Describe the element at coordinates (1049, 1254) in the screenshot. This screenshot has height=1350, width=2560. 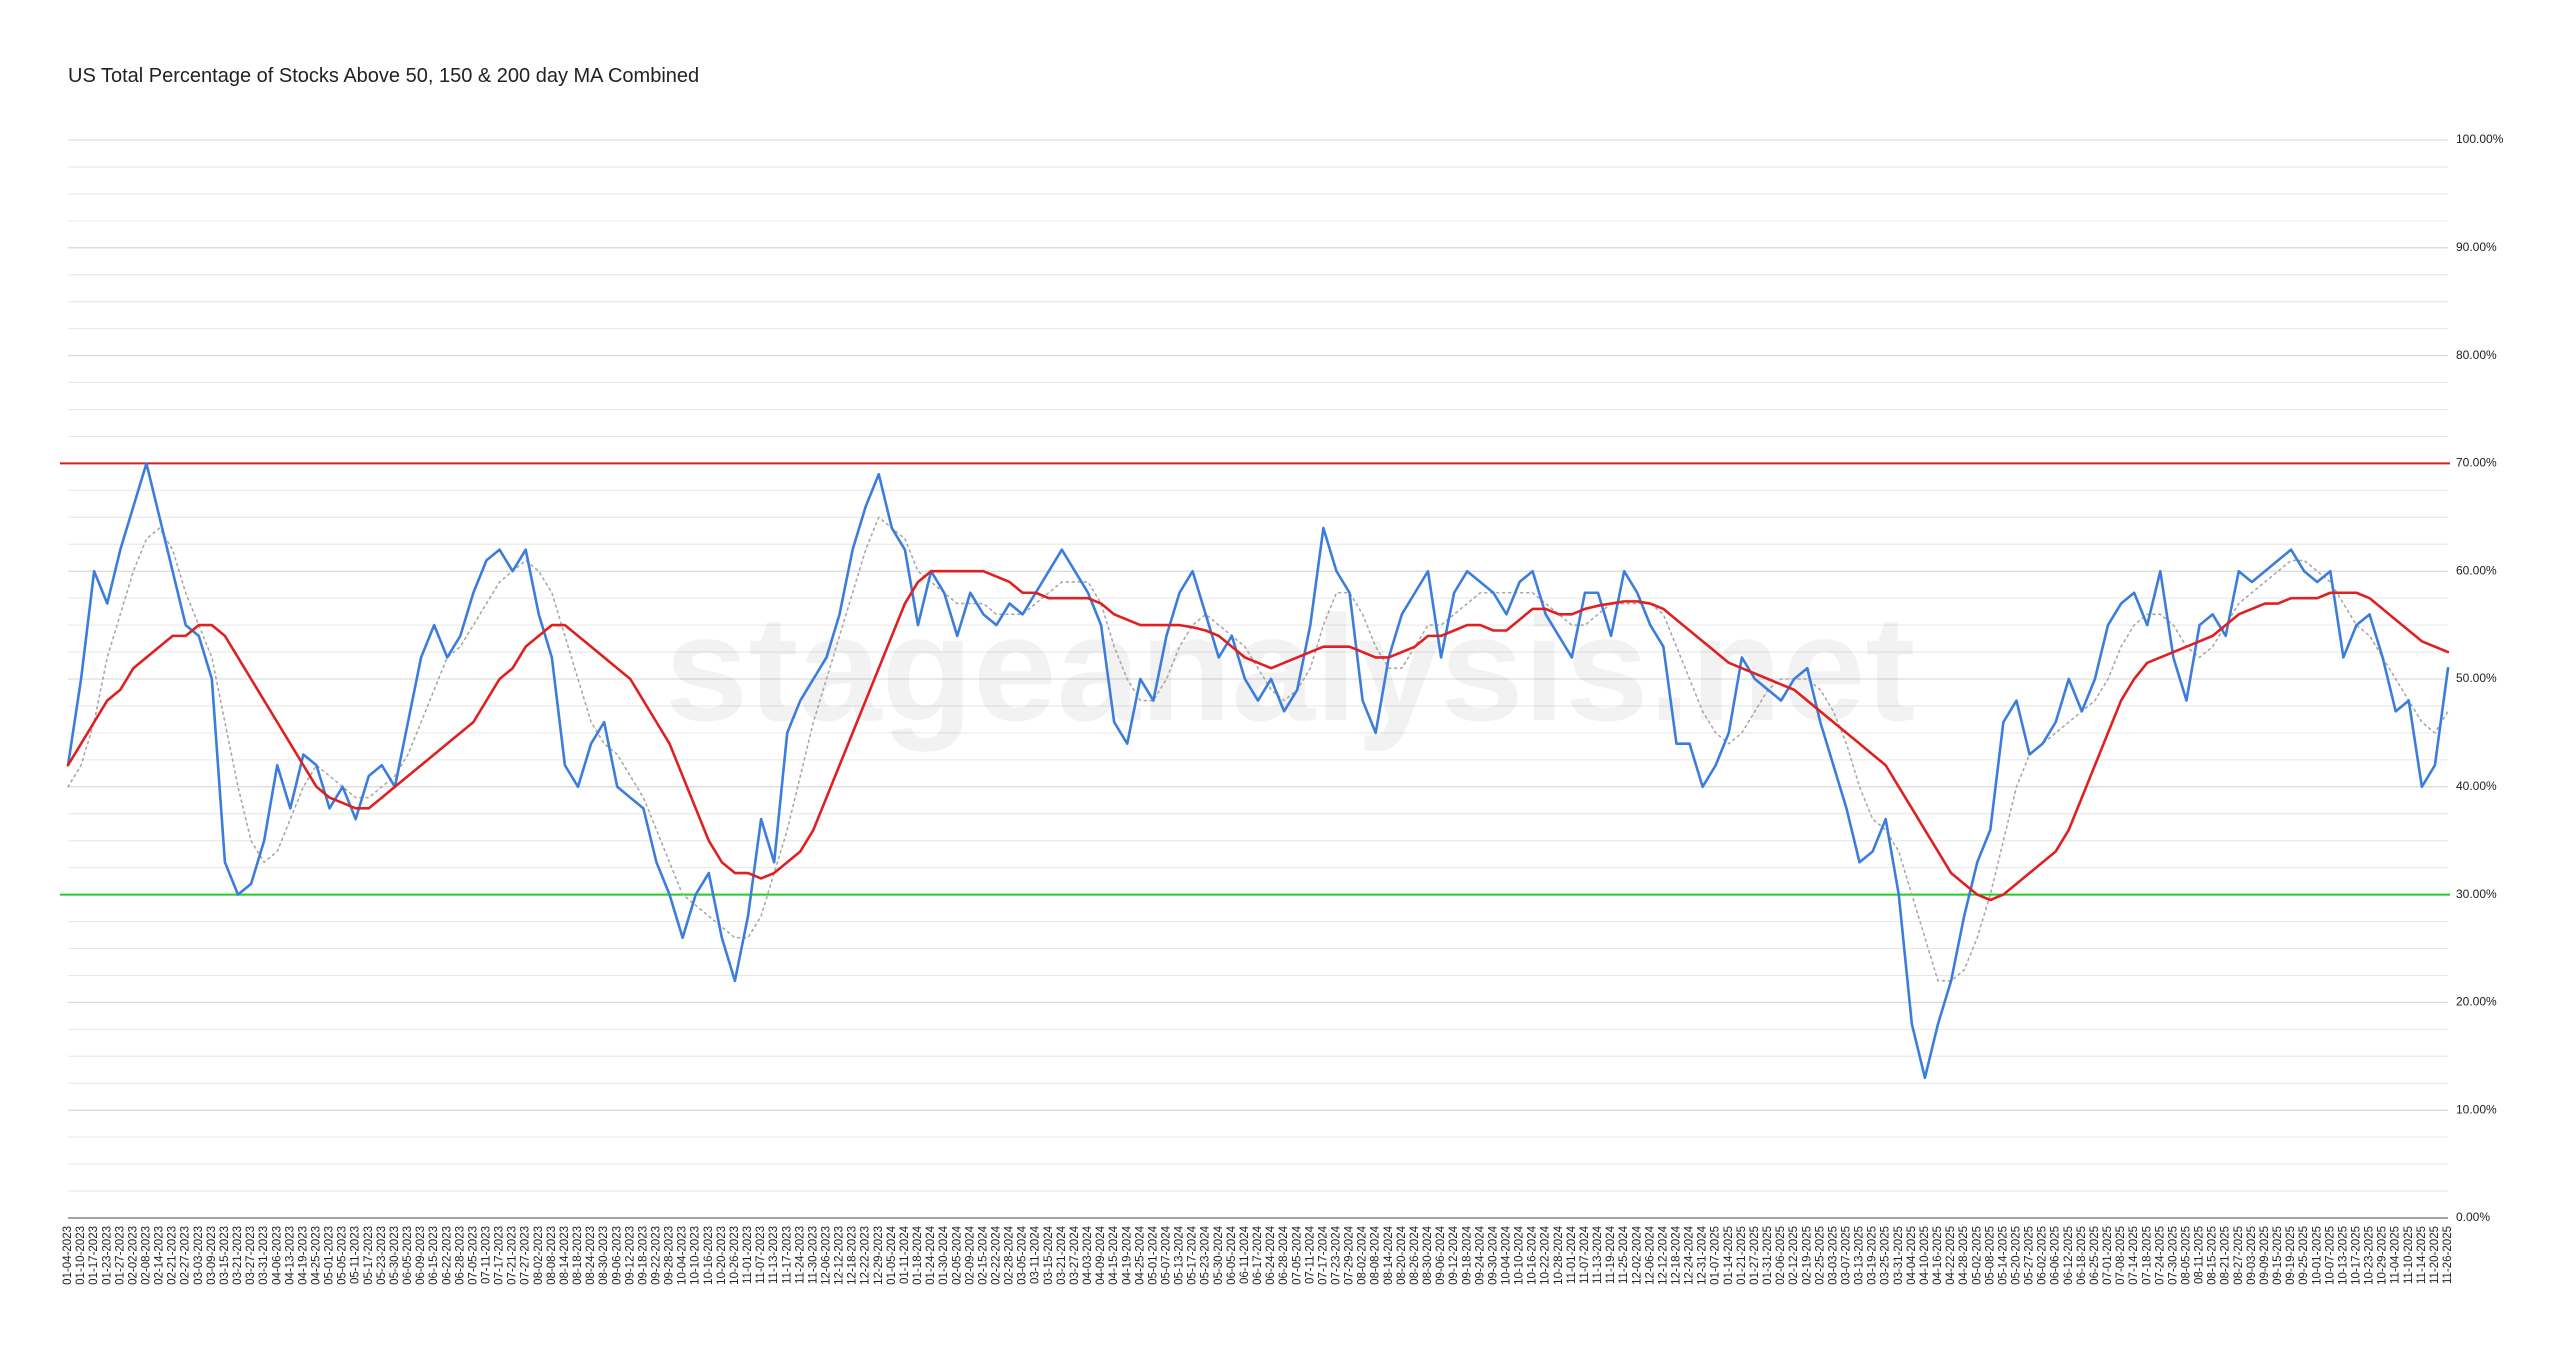
I see `x-tick-label: 03-15-2024` at that location.